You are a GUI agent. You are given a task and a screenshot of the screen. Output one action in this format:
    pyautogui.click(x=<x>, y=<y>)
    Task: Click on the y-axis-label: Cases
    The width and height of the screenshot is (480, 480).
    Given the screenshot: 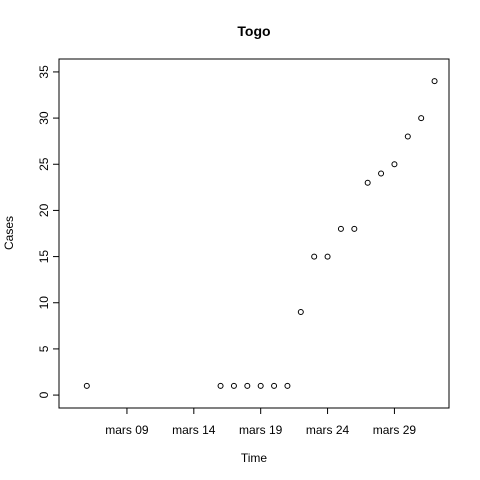 What is the action you would take?
    pyautogui.click(x=9, y=233)
    